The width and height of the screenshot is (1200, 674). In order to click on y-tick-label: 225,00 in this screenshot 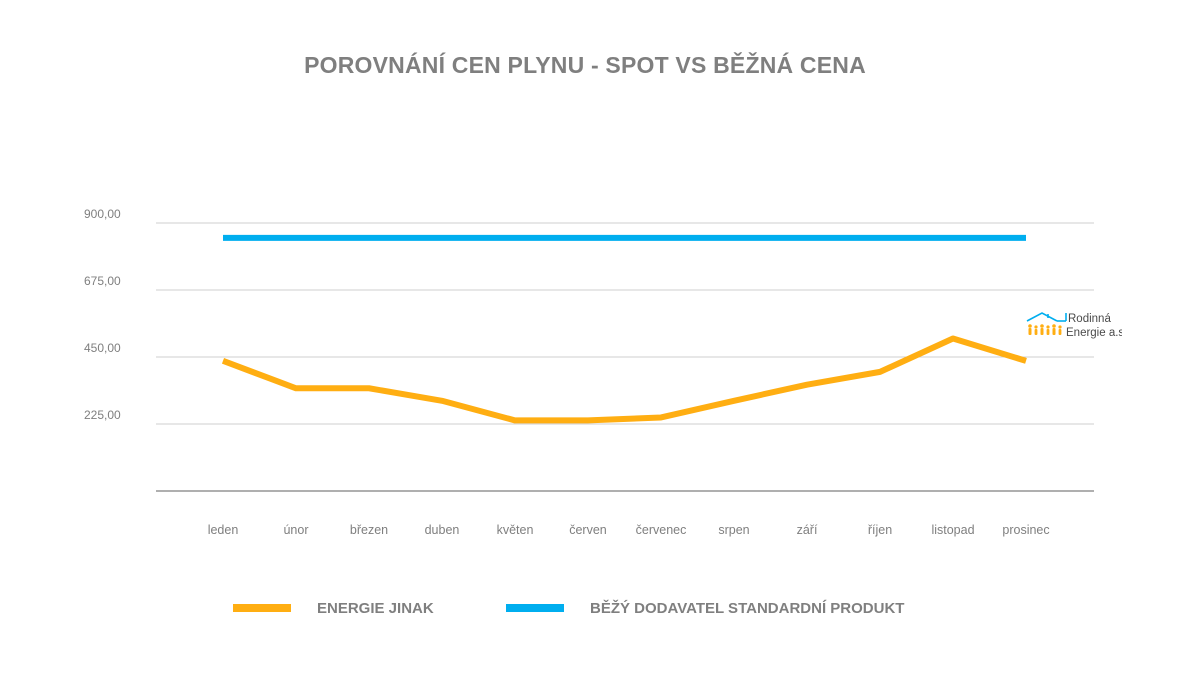, I will do `click(102, 415)`.